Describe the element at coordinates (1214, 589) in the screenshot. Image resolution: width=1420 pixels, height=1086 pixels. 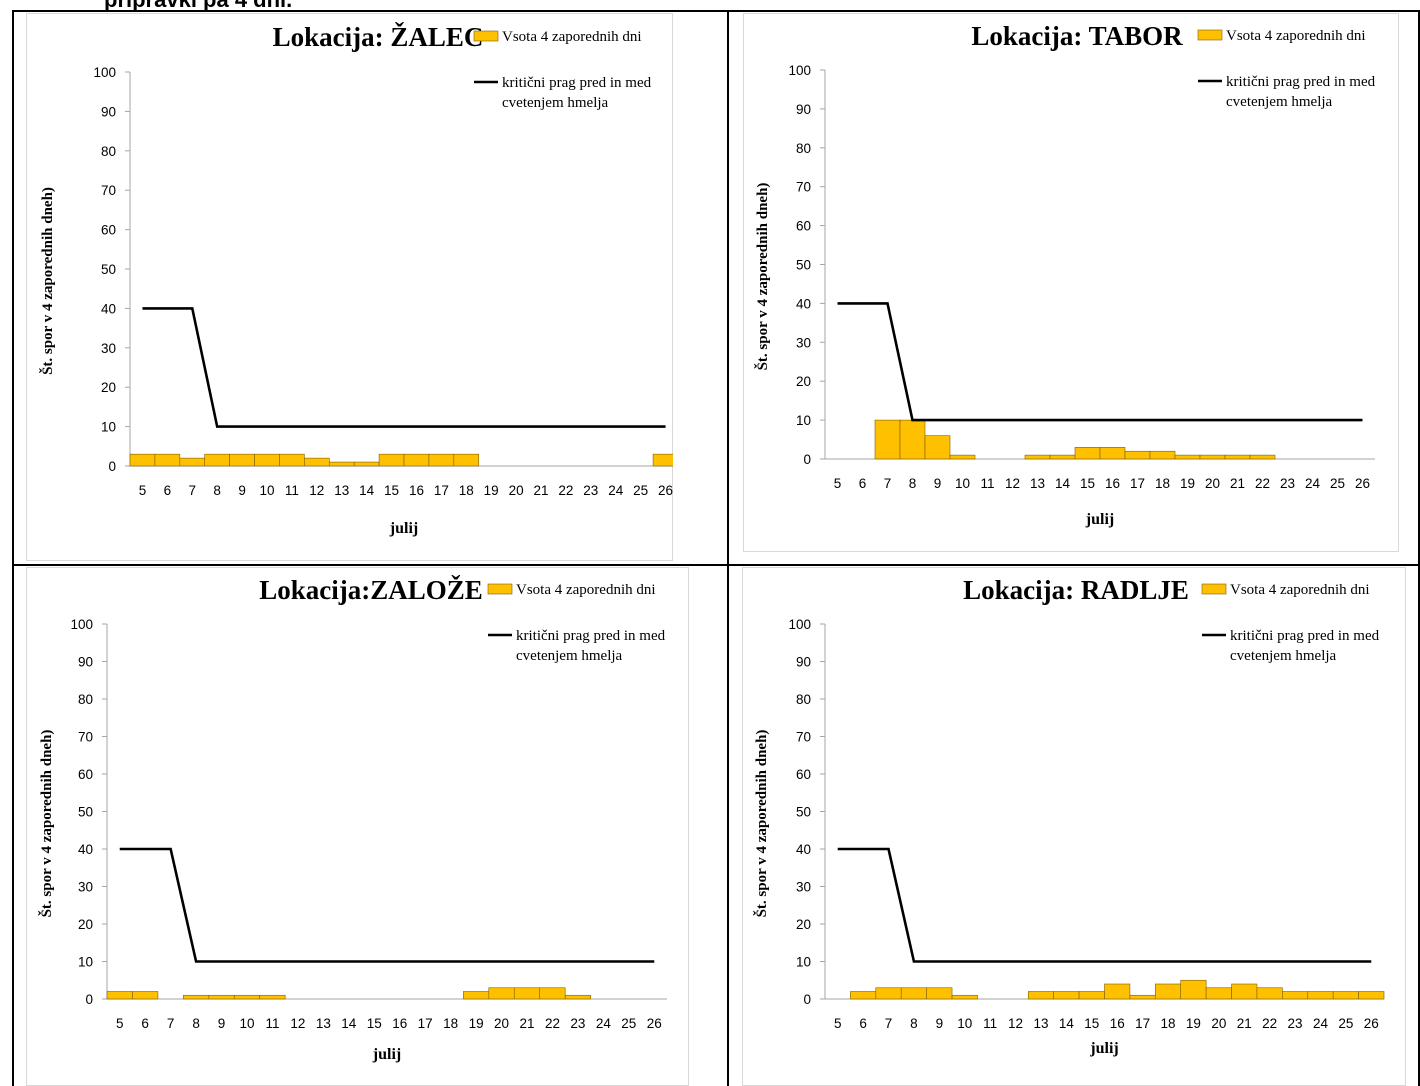
I see `legend-swatch-bars` at that location.